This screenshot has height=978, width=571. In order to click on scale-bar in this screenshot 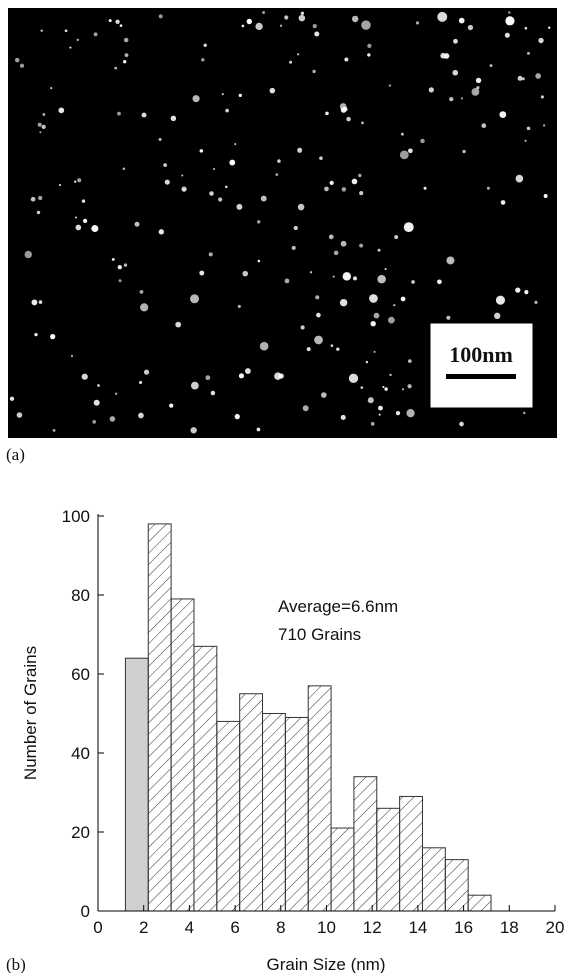, I will do `click(481, 376)`.